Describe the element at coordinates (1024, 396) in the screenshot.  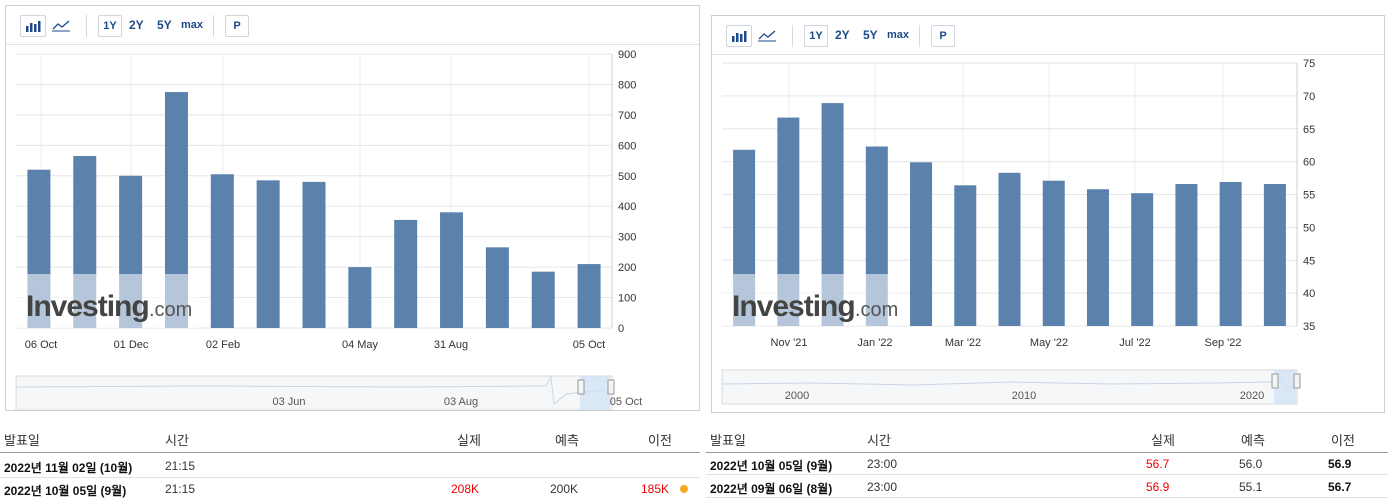
I see `navigator-label: 2010` at that location.